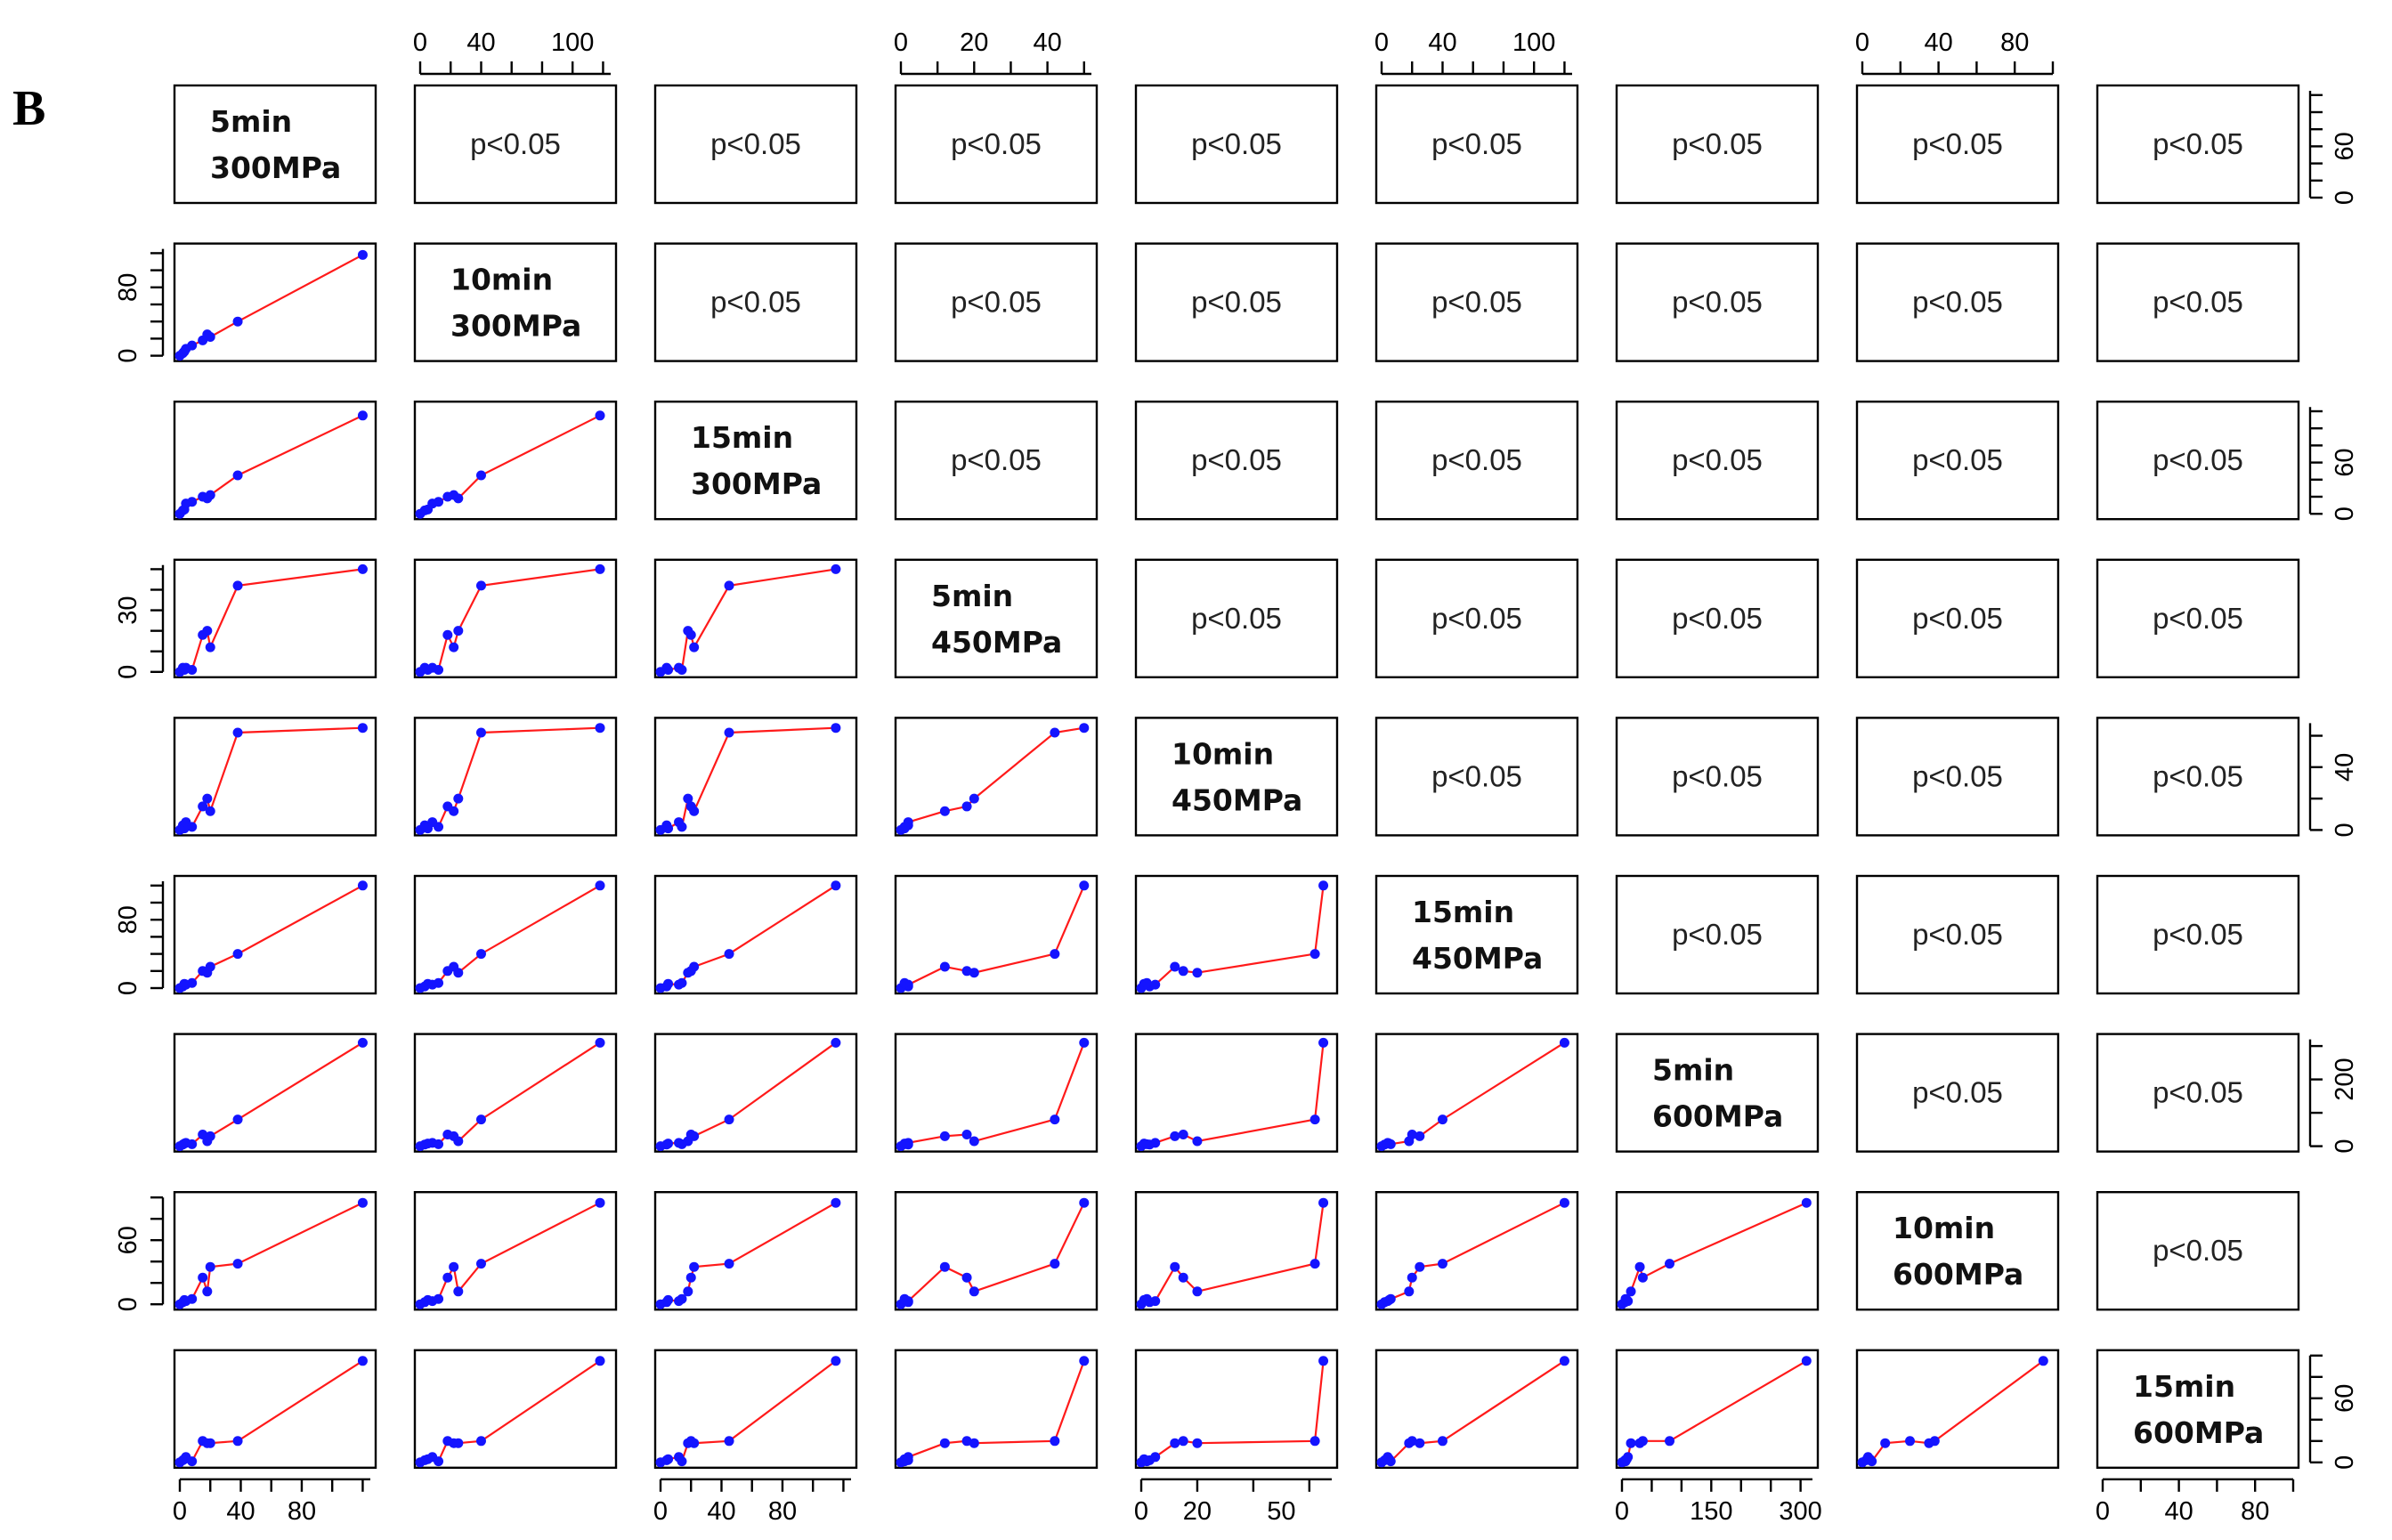  What do you see at coordinates (2198, 934) in the screenshot?
I see `panel-r6-c9: p<0.05` at bounding box center [2198, 934].